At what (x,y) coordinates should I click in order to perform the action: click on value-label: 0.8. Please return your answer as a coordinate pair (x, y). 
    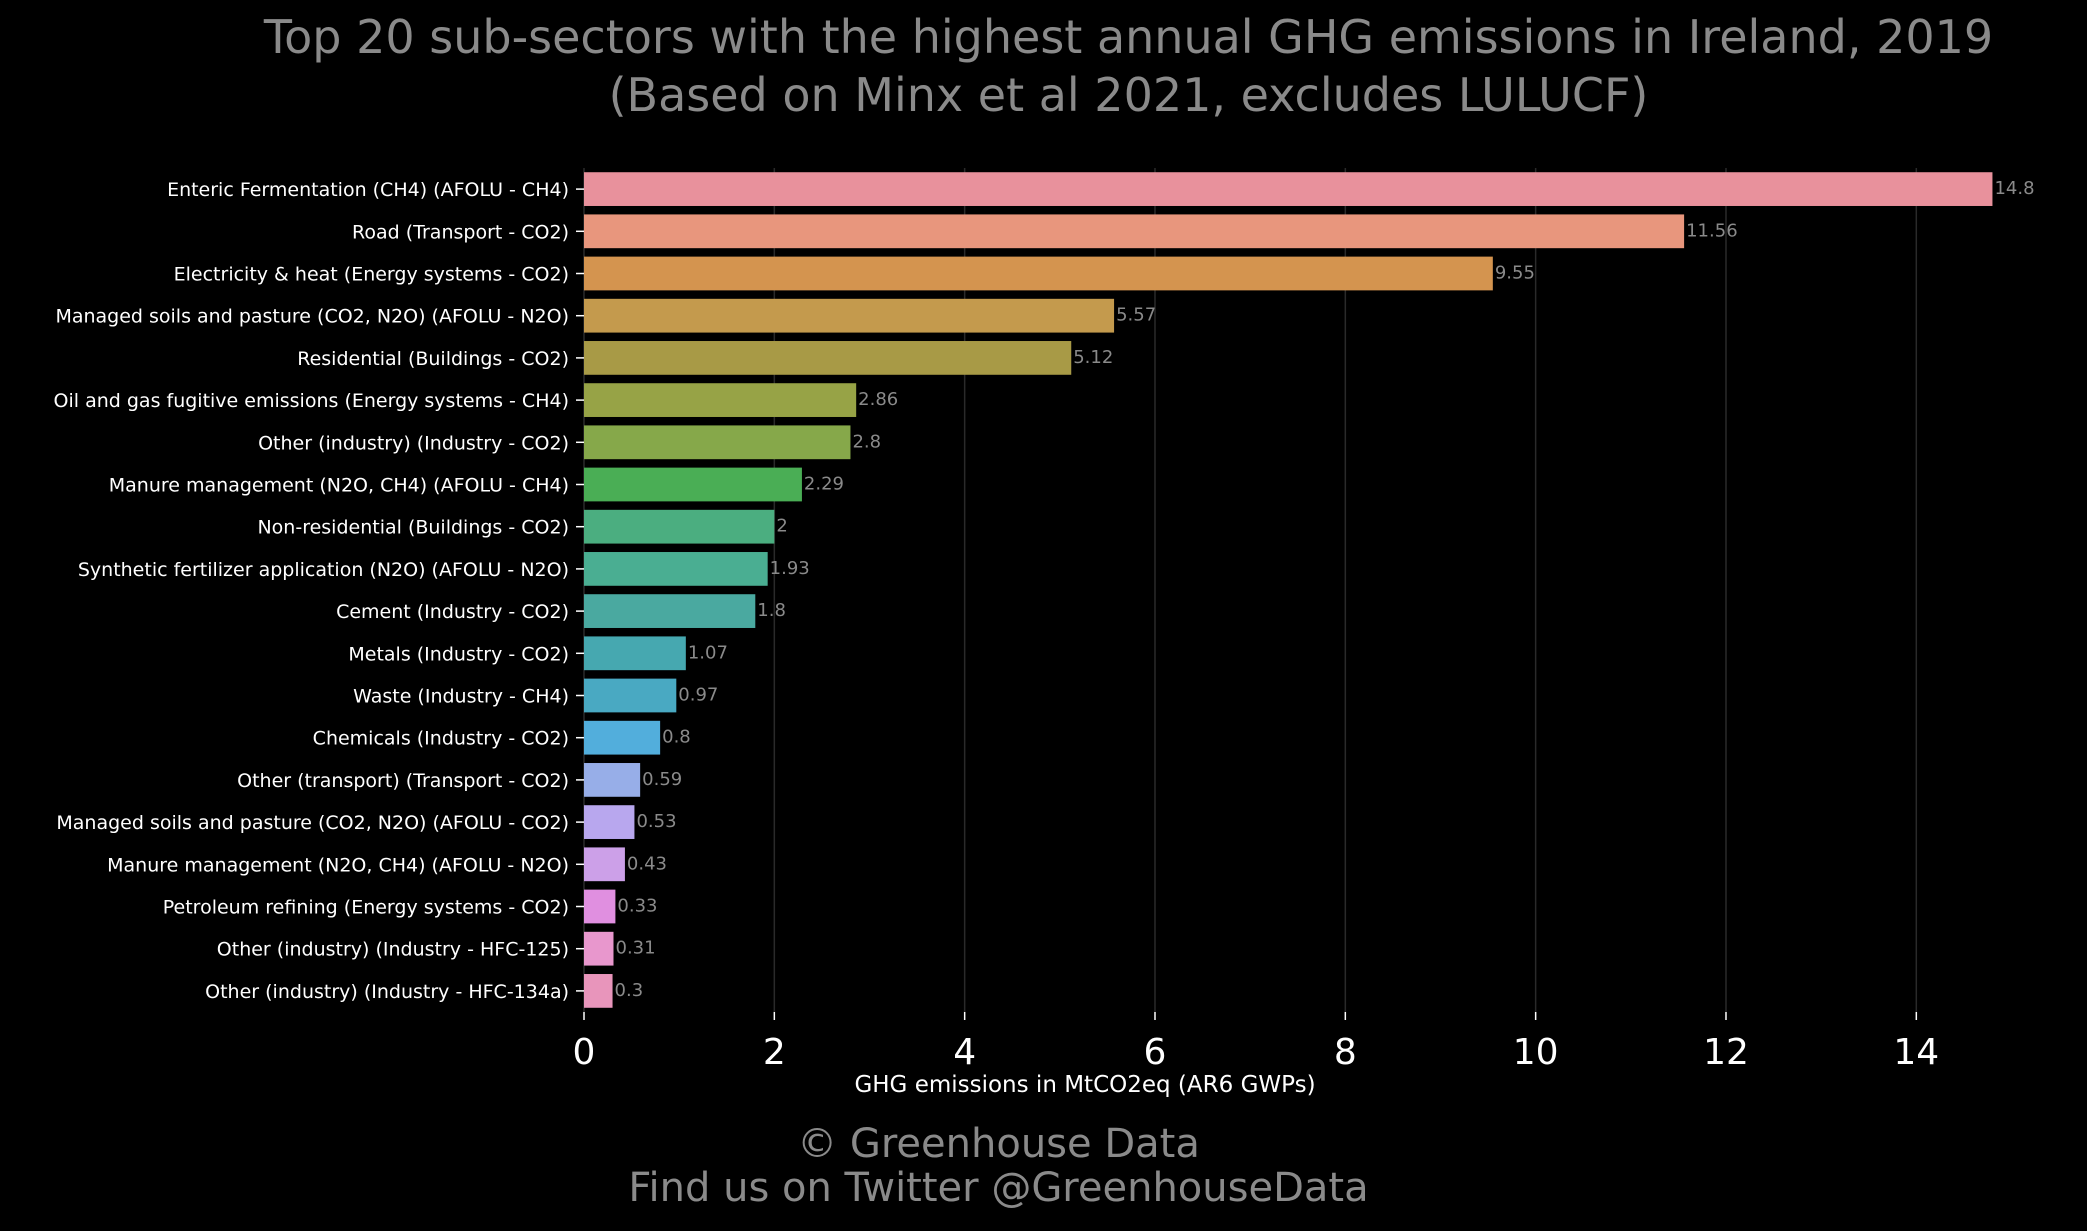
    Looking at the image, I should click on (676, 737).